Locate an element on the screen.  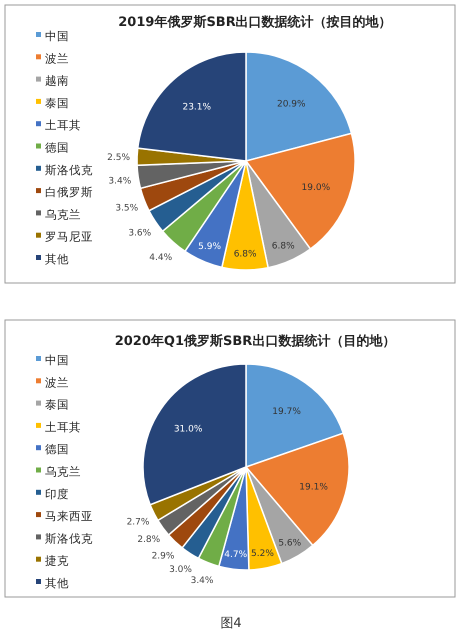
data-label: 23.1% is located at coordinates (197, 107).